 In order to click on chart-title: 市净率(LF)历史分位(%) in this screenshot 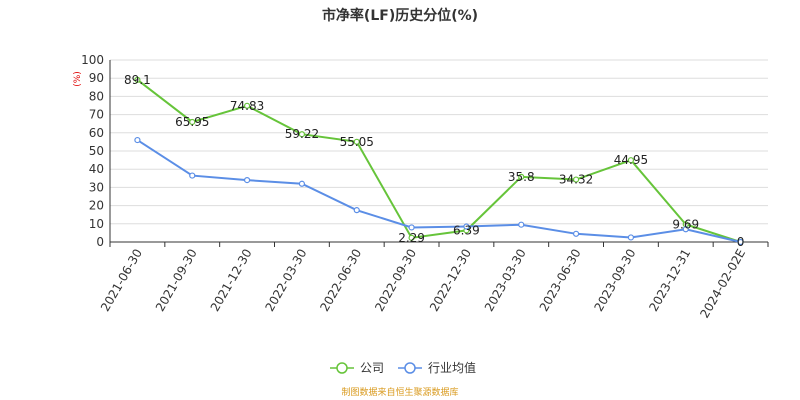, I will do `click(400, 15)`.